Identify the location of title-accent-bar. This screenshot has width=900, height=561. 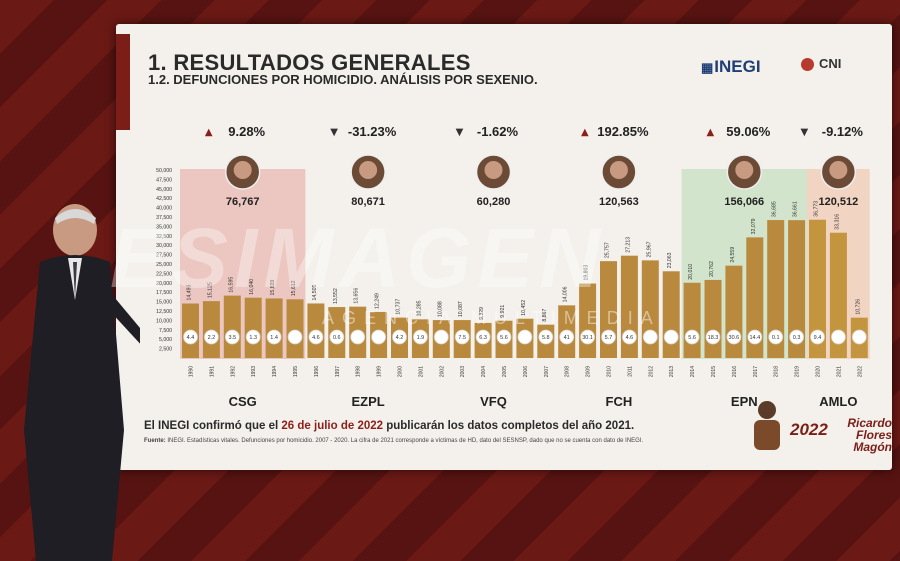
(123, 82).